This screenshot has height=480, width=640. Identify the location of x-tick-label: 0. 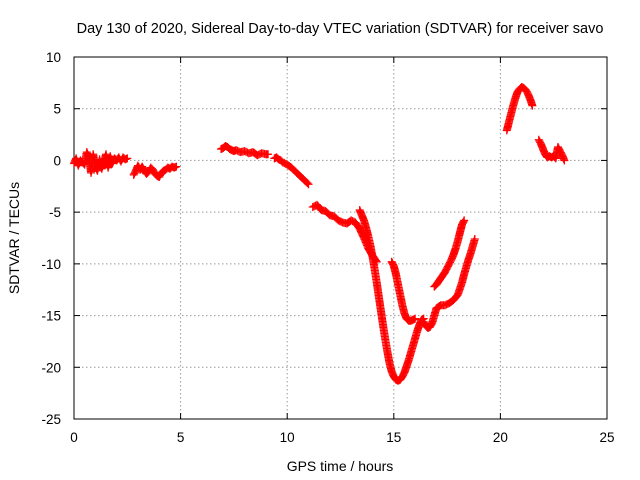
(74, 437).